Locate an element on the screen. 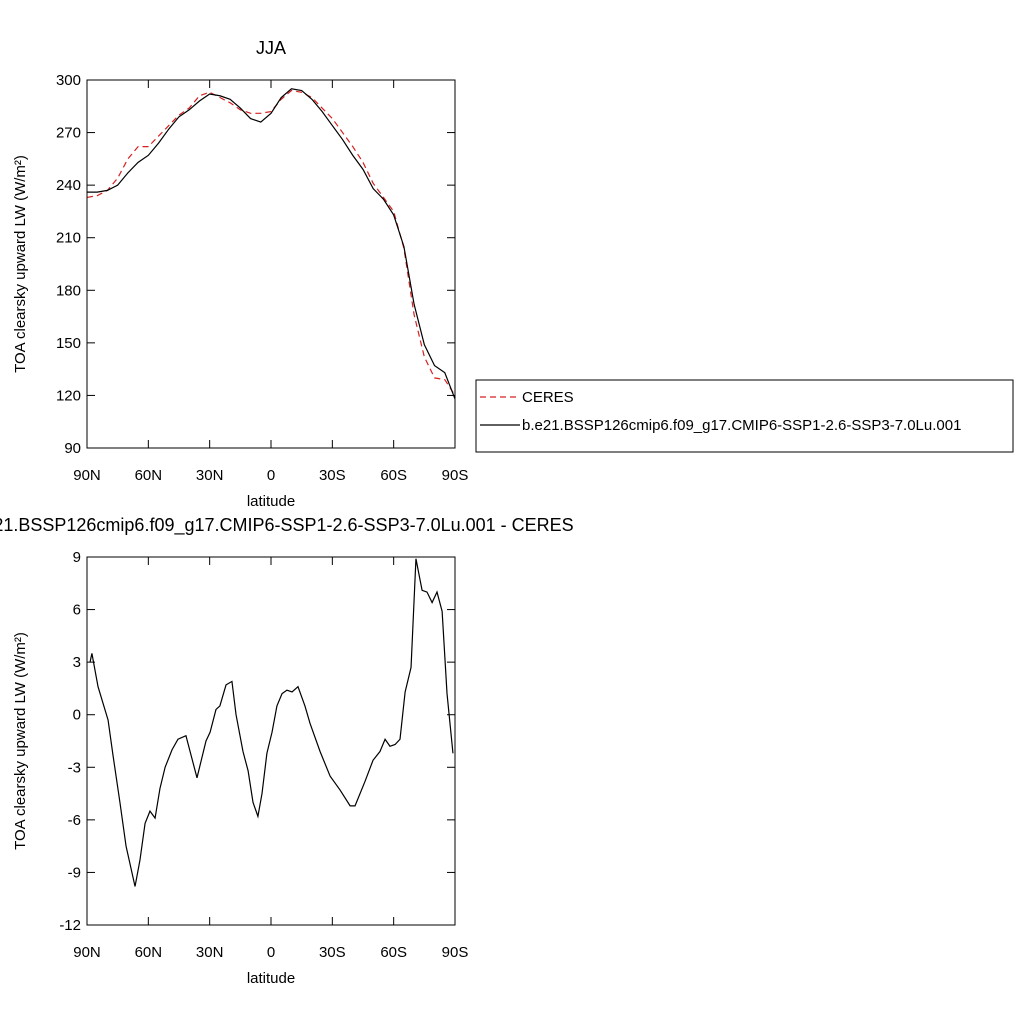  y-tick-label: 300 is located at coordinates (68, 80).